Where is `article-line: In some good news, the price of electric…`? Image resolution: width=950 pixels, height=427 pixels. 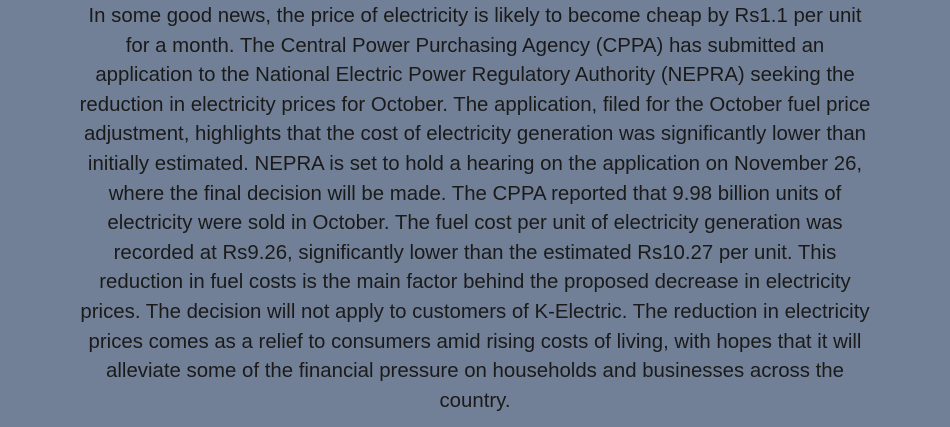 article-line: In some good news, the price of electric… is located at coordinates (475, 16).